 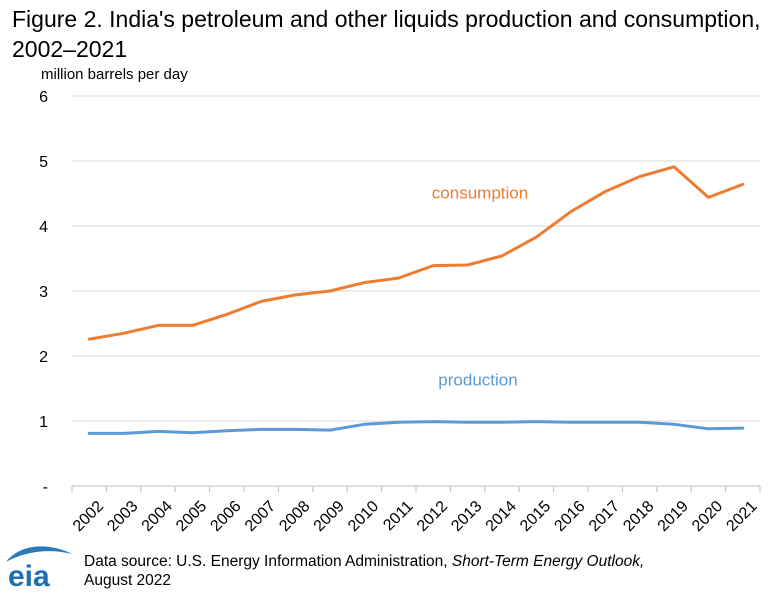 I want to click on x-tick-label: 2002, so click(x=88, y=516).